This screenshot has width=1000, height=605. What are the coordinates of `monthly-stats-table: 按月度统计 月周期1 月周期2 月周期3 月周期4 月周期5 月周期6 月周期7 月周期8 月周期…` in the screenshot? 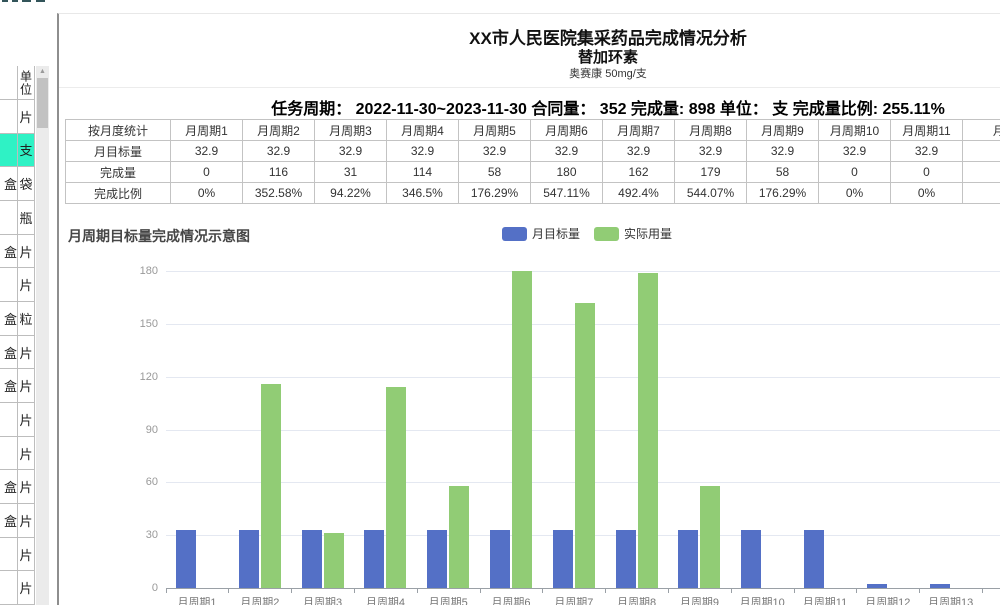 It's located at (532, 161).